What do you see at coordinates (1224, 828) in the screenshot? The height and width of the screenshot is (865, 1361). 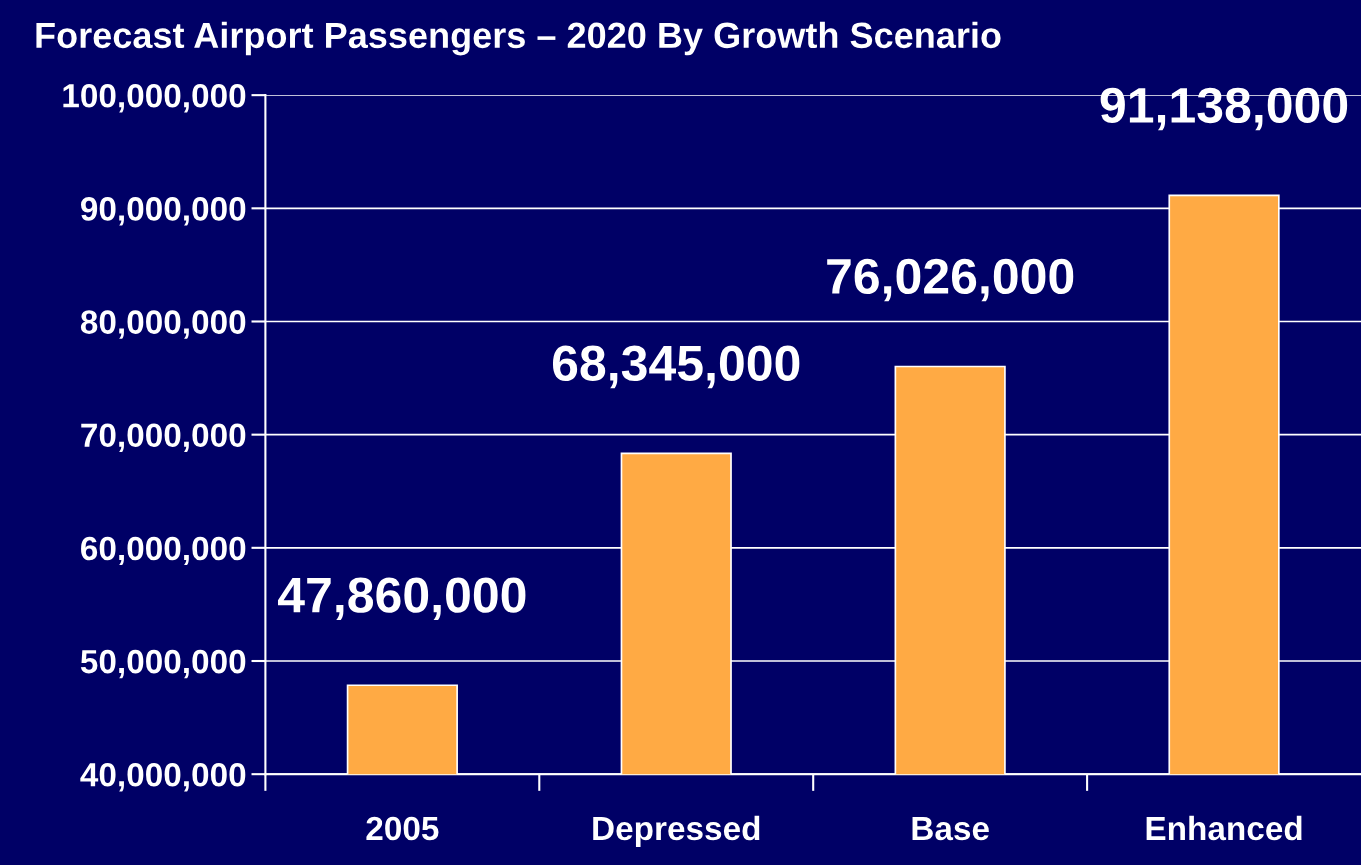 I see `x-tick-label: Enhanced` at bounding box center [1224, 828].